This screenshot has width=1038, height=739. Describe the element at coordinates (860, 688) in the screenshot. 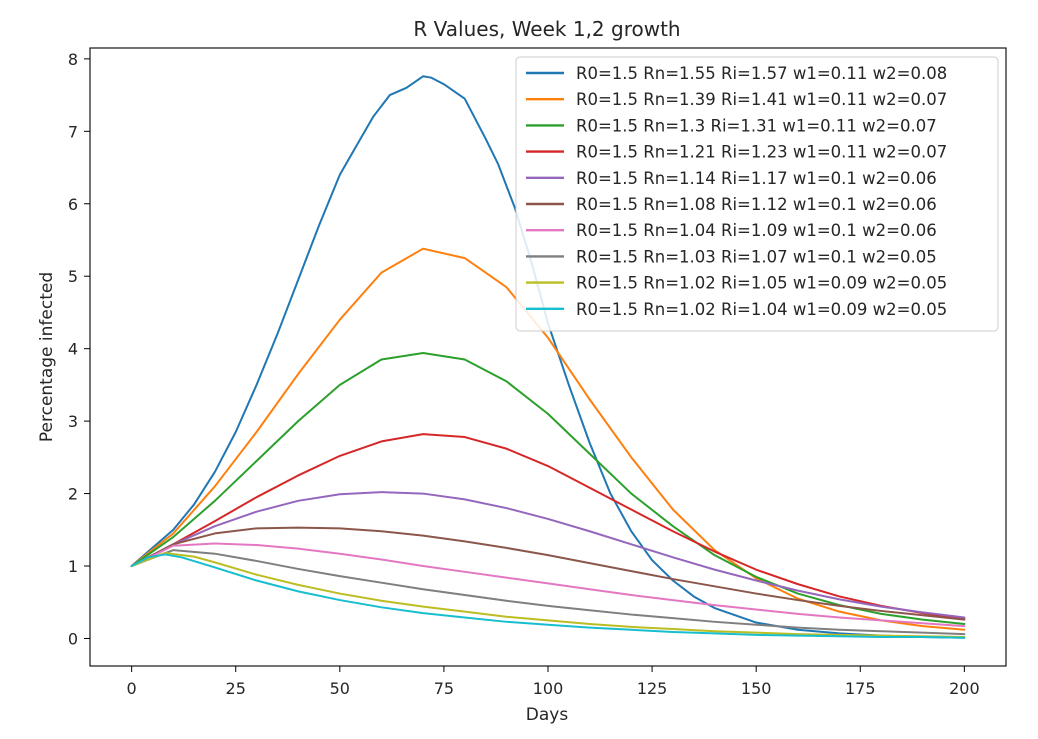

I see `x-tick-label: 175` at that location.